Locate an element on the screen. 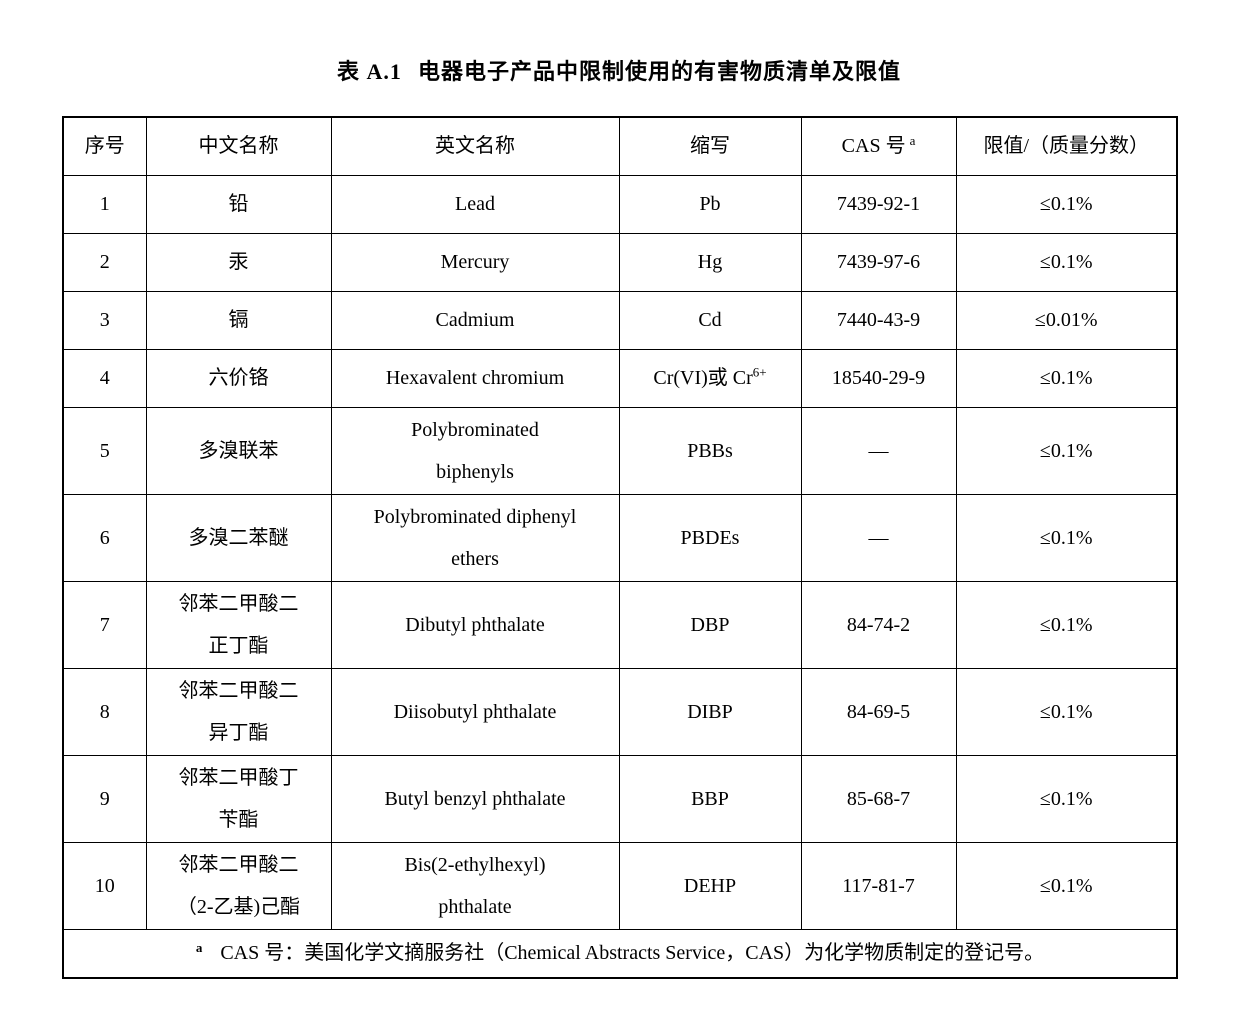 Image resolution: width=1235 pixels, height=1014 pixels. cell-seq: 8 is located at coordinates (104, 711).